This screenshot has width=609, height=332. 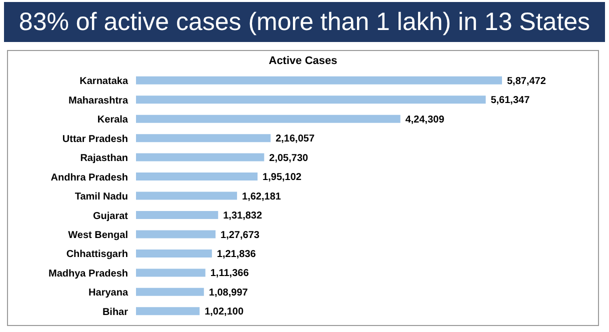 I want to click on y-tick-label: Karnataka, so click(x=104, y=82).